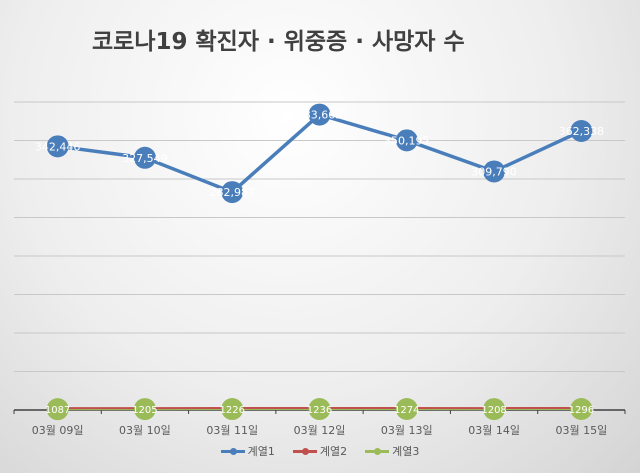 The image size is (640, 473). What do you see at coordinates (278, 42) in the screenshot?
I see `chart-title: 코로나19 확진자 · 위중증 · 사망자 수` at bounding box center [278, 42].